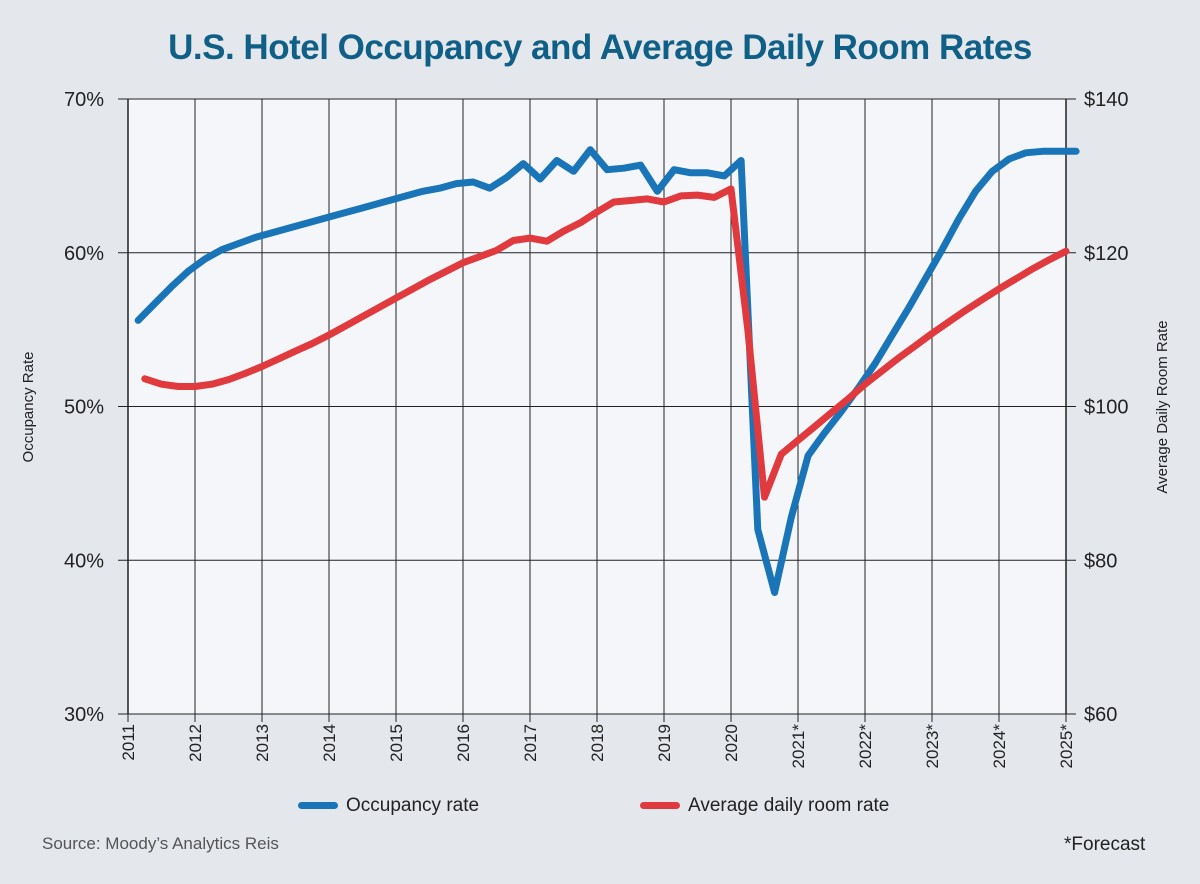 Image resolution: width=1200 pixels, height=884 pixels. I want to click on legend-adr: Average daily room rate, so click(764, 806).